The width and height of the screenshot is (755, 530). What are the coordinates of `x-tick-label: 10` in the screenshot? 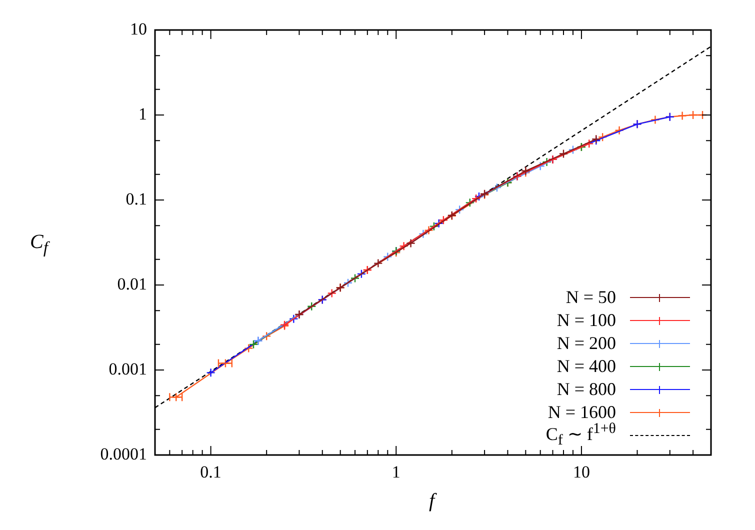 It's located at (581, 472).